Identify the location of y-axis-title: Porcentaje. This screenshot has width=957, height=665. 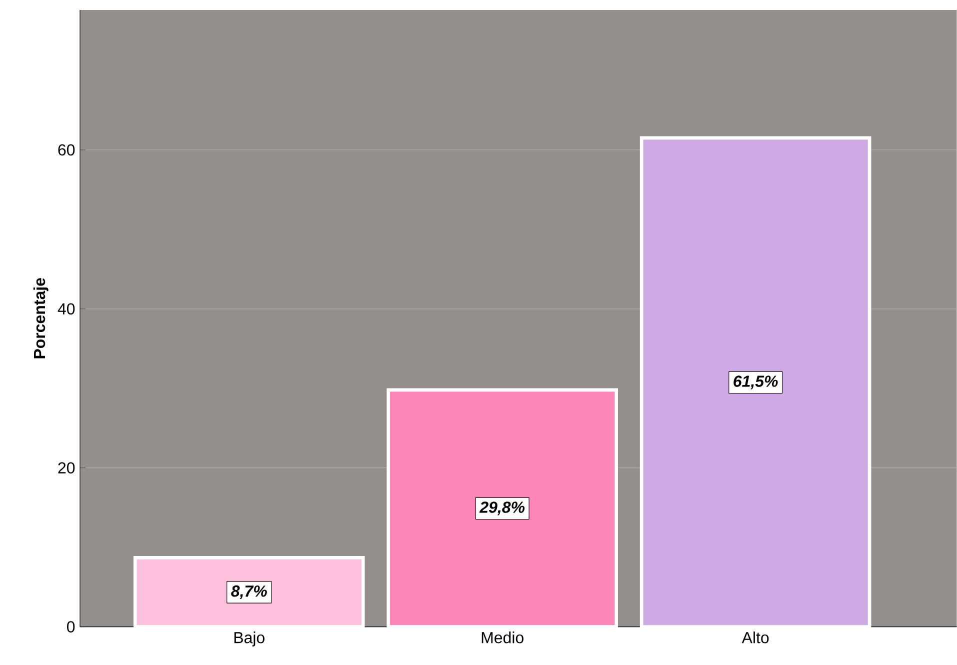
(40, 318).